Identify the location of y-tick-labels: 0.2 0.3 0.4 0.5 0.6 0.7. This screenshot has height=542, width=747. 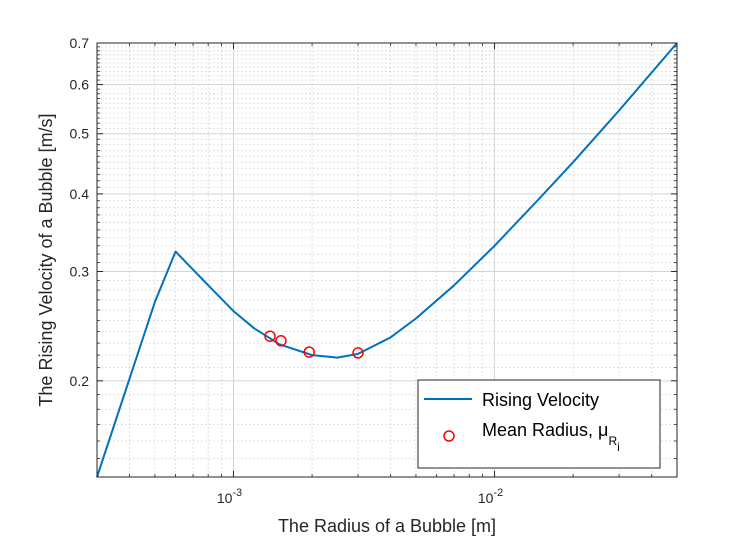
(80, 212).